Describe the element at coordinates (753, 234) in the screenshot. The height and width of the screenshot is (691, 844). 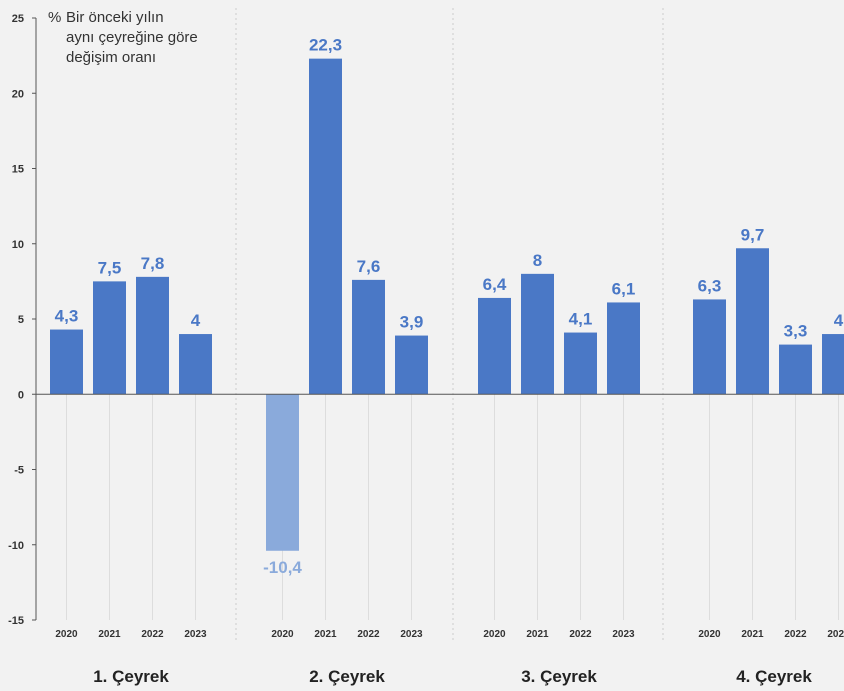
I see `value-label: 9,7` at that location.